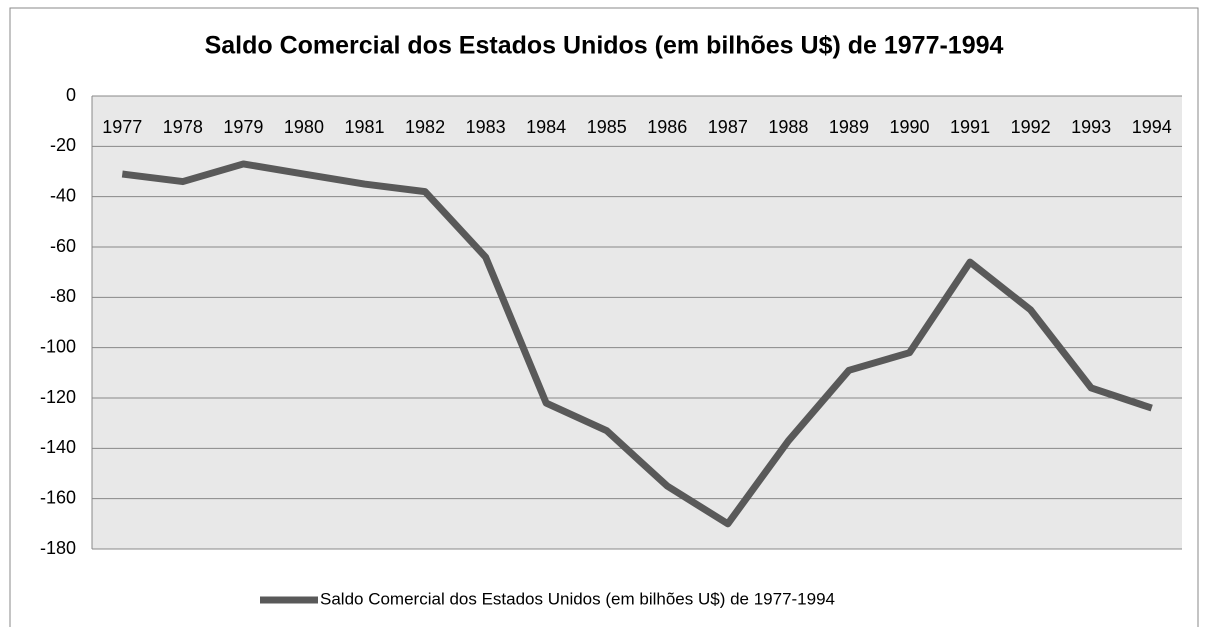  What do you see at coordinates (728, 127) in the screenshot?
I see `x-tick-label: 1987` at bounding box center [728, 127].